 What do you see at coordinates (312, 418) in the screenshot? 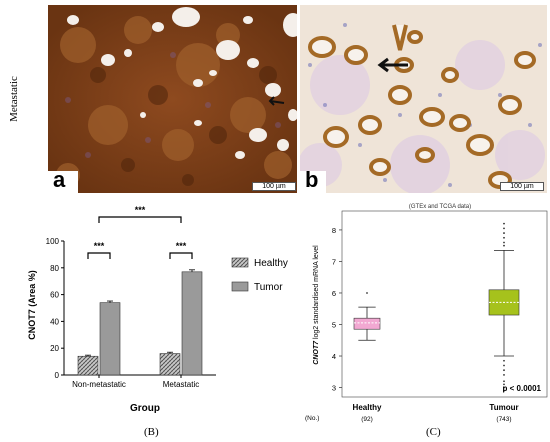
I see `box-count-label: (No.)` at bounding box center [312, 418].